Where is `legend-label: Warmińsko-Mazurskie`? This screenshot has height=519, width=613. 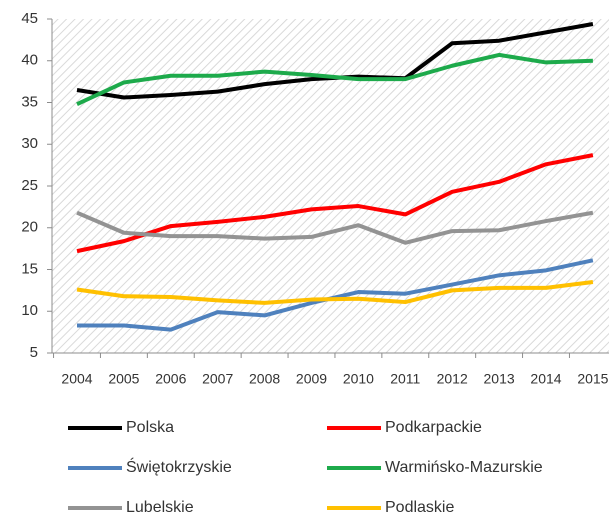 legend-label: Warmińsko-Mazurskie is located at coordinates (464, 467).